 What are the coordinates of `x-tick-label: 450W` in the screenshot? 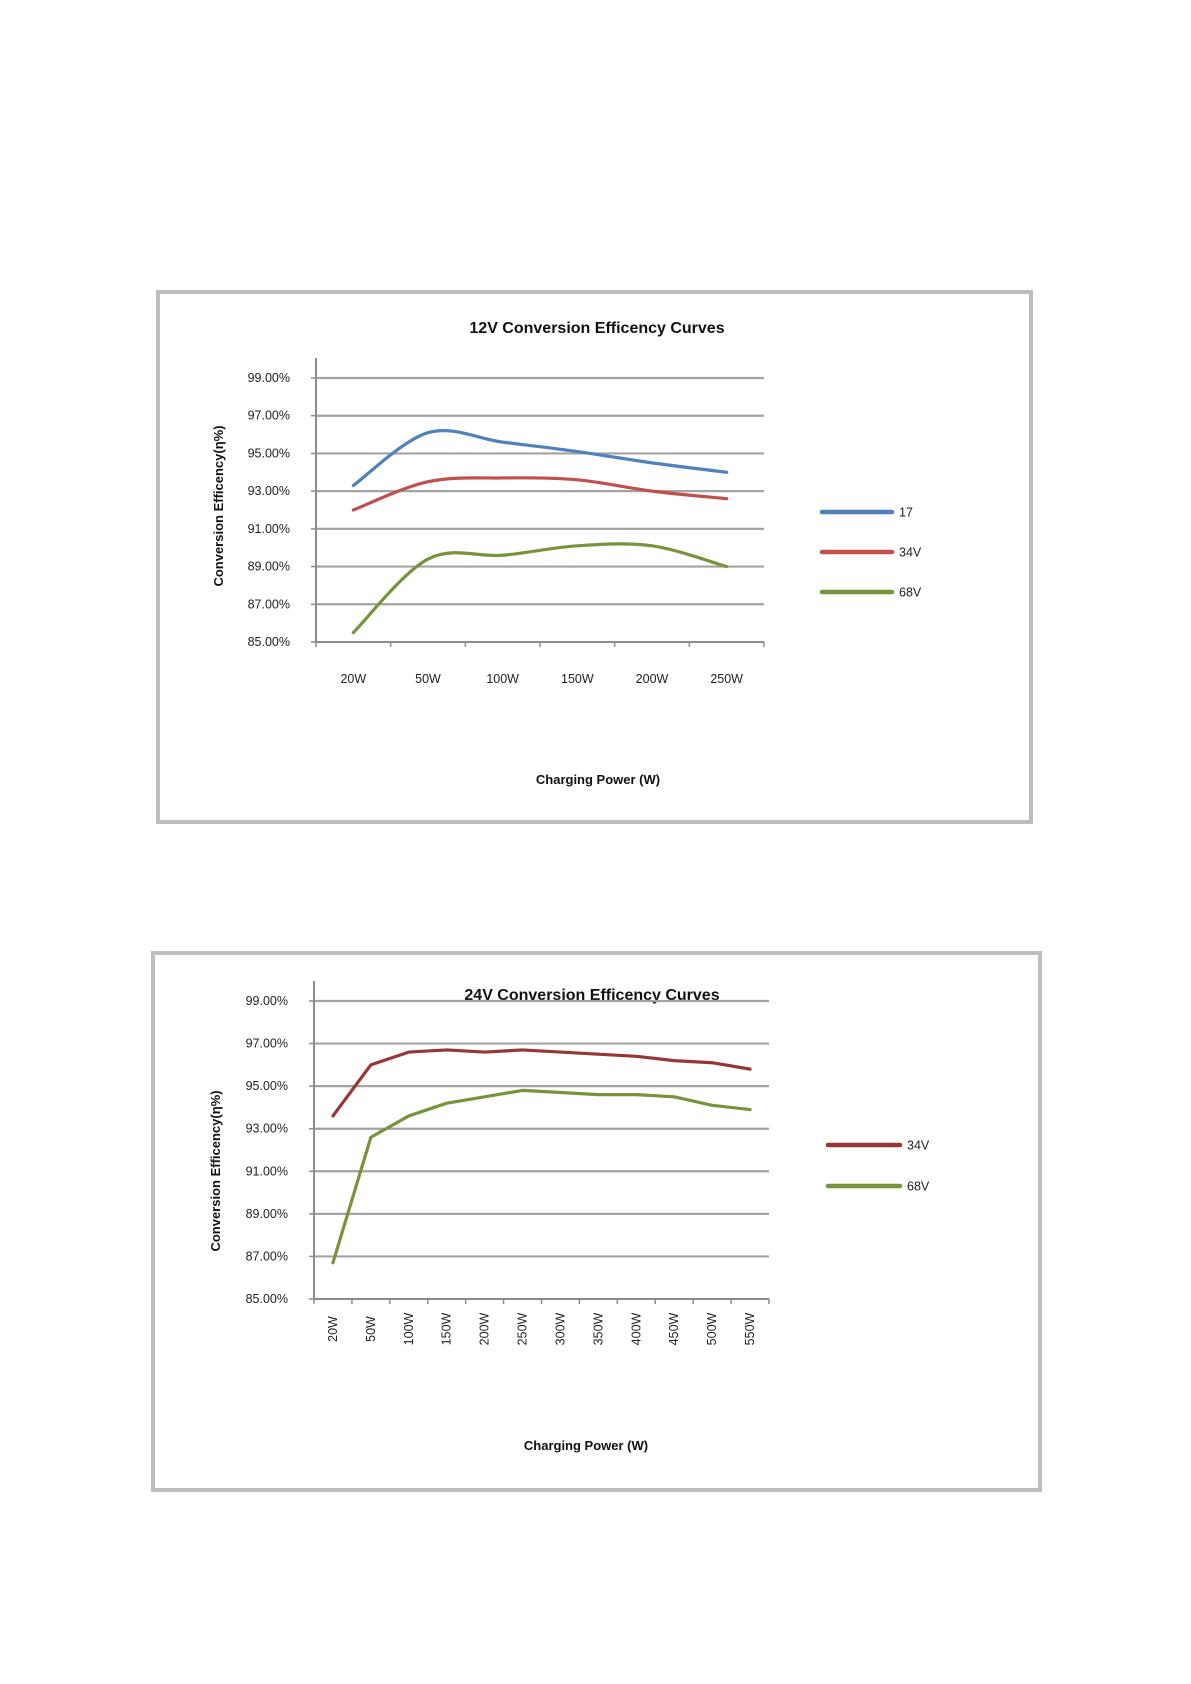 It's located at (674, 1328).